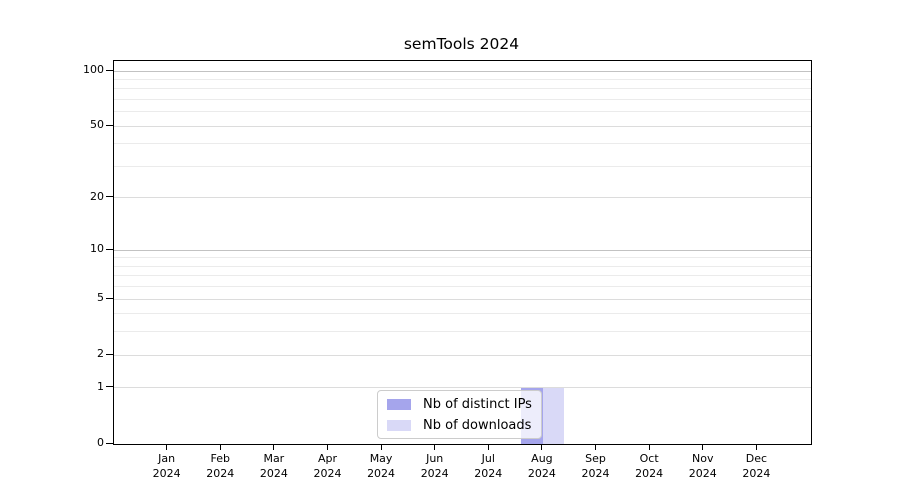 The width and height of the screenshot is (900, 500). I want to click on legend: Nb of distinct IPs Nb of downloads, so click(459, 414).